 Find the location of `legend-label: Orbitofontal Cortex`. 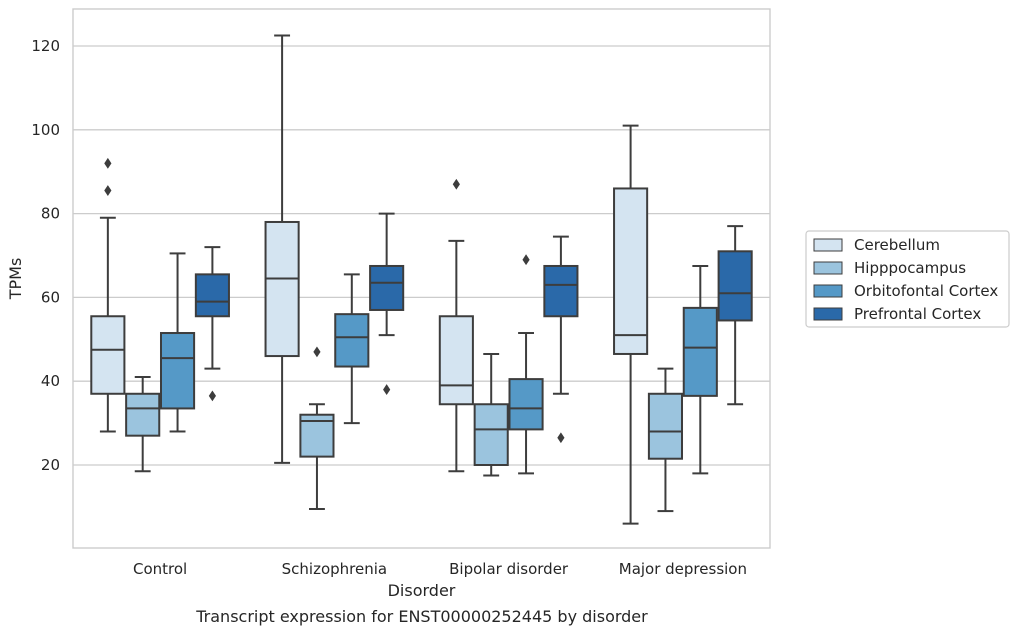

legend-label: Orbitofontal Cortex is located at coordinates (926, 291).